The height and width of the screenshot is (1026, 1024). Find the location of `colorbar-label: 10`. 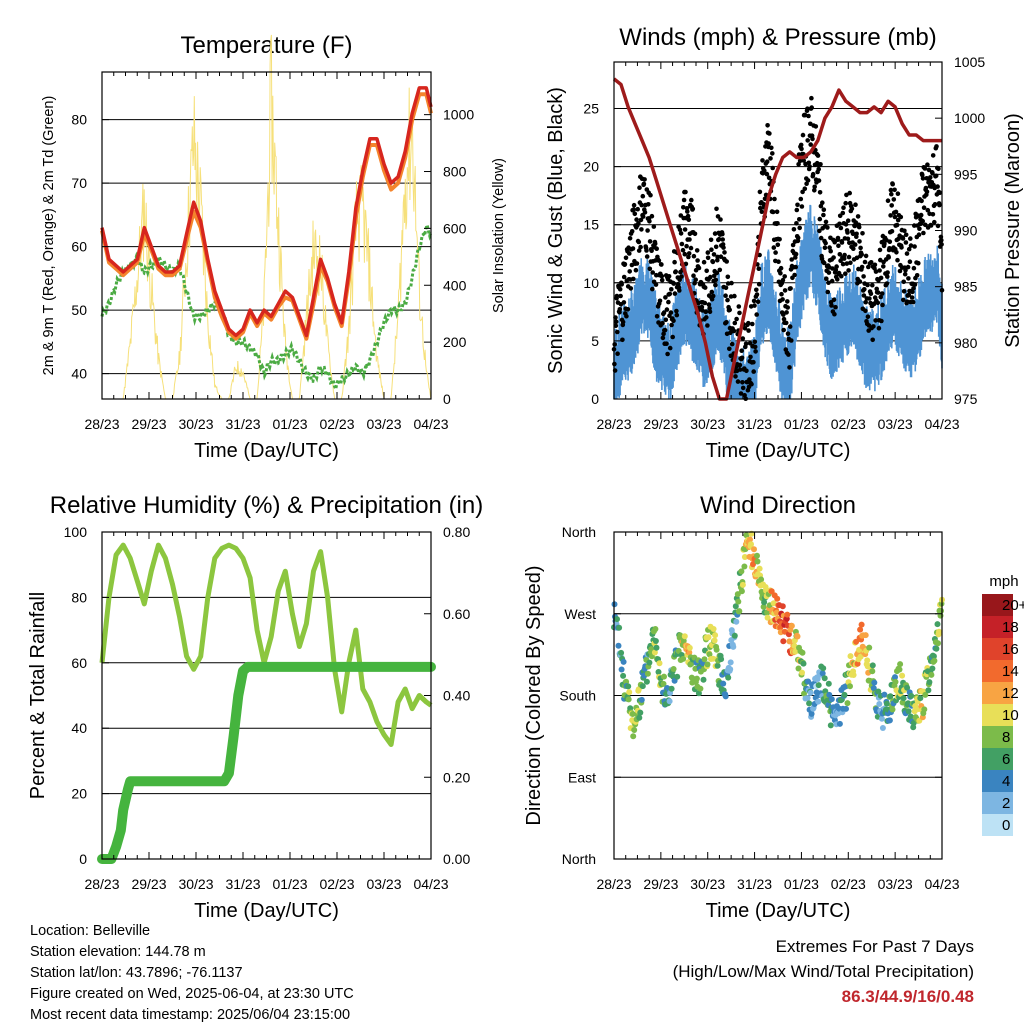

colorbar-label: 10 is located at coordinates (1010, 715).